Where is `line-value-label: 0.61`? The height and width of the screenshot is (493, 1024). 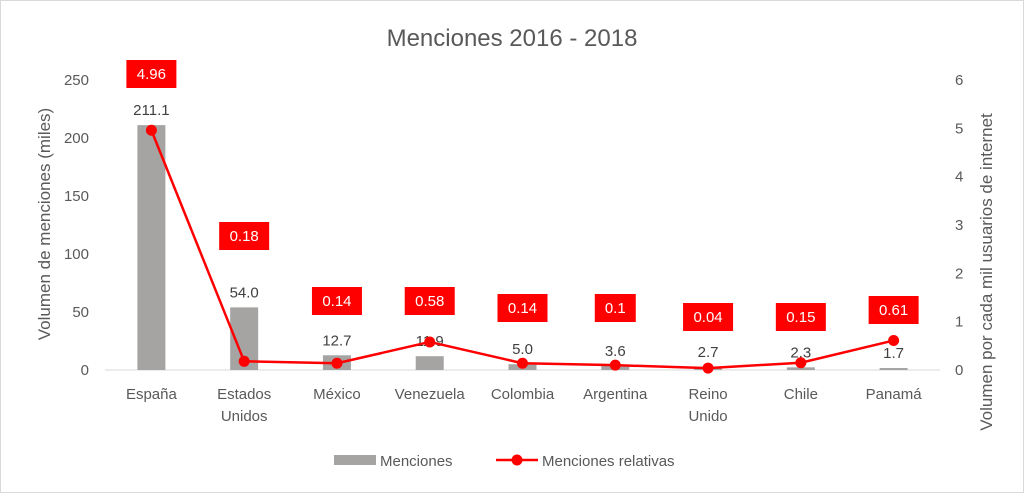 line-value-label: 0.61 is located at coordinates (893, 310).